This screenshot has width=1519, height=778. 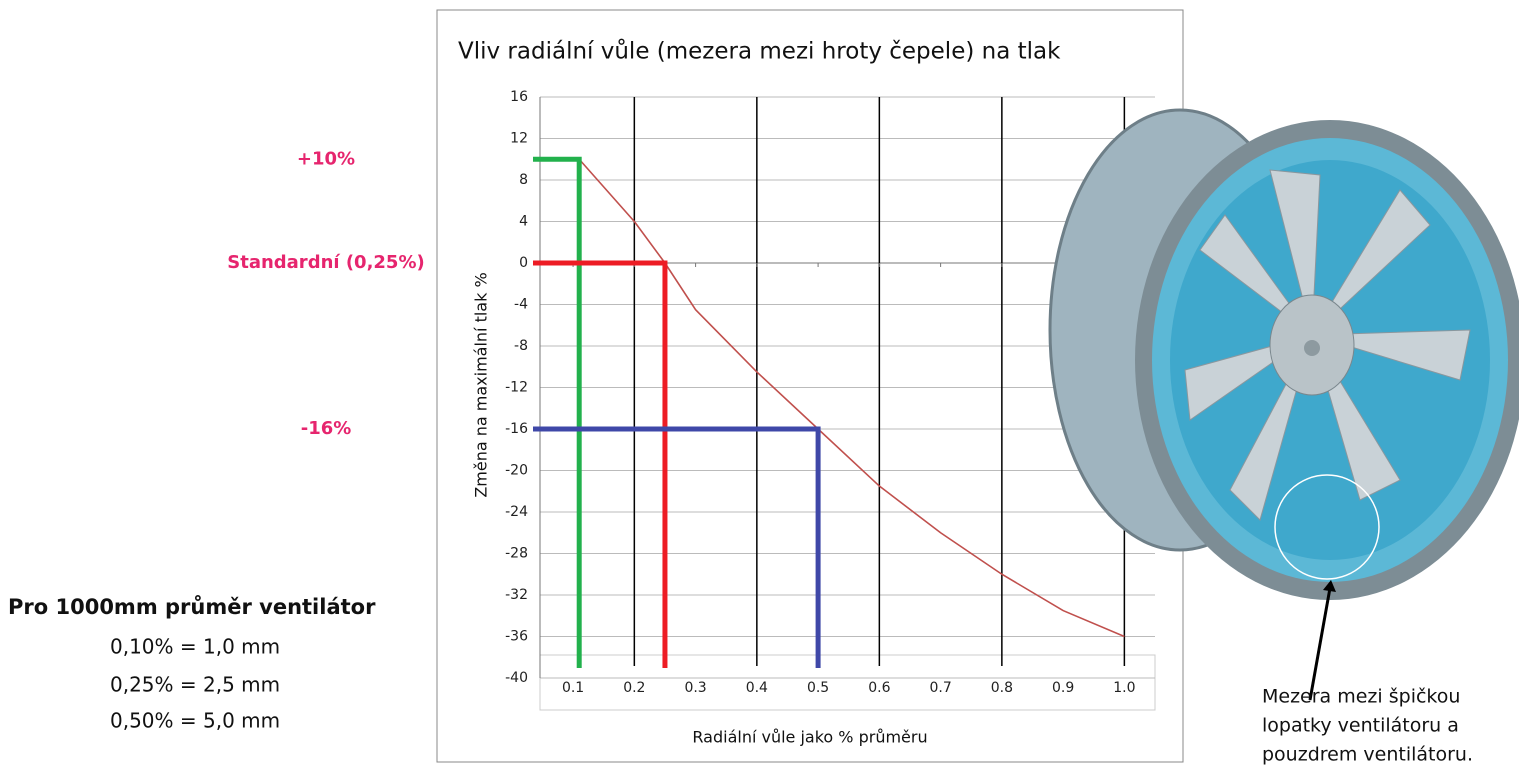 What do you see at coordinates (809, 737) in the screenshot?
I see `x-axis-label: Radiální vůle jako % průměru` at bounding box center [809, 737].